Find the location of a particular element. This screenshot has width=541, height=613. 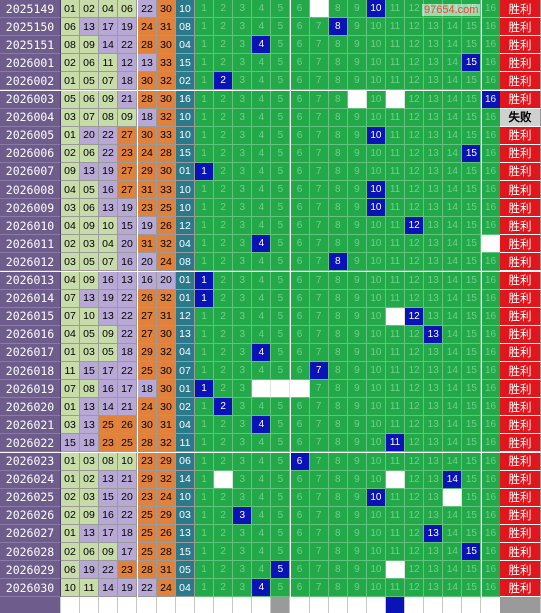

period-cell: 2026018 is located at coordinates (30, 371).